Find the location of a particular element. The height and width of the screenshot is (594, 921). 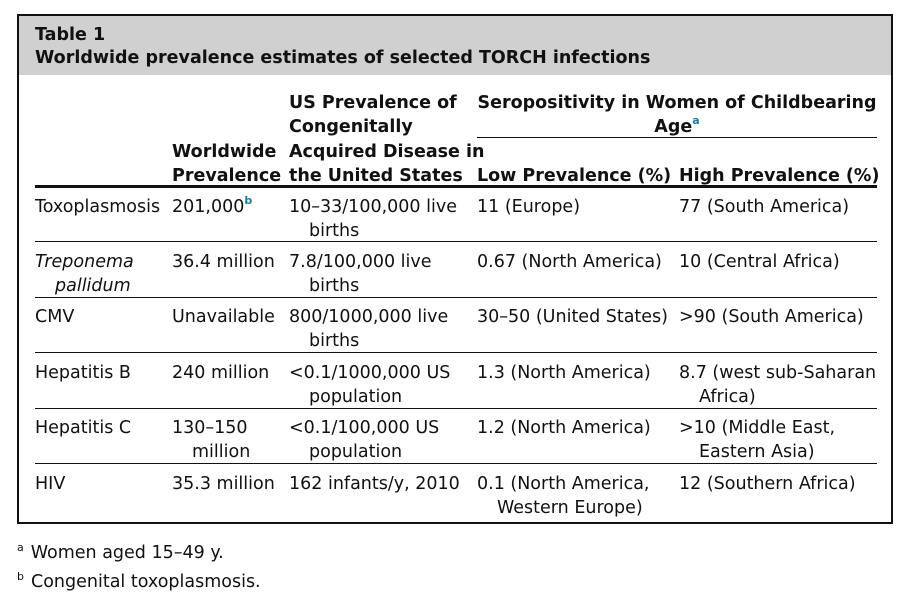

row-name: Hepatitis C is located at coordinates (83, 428).